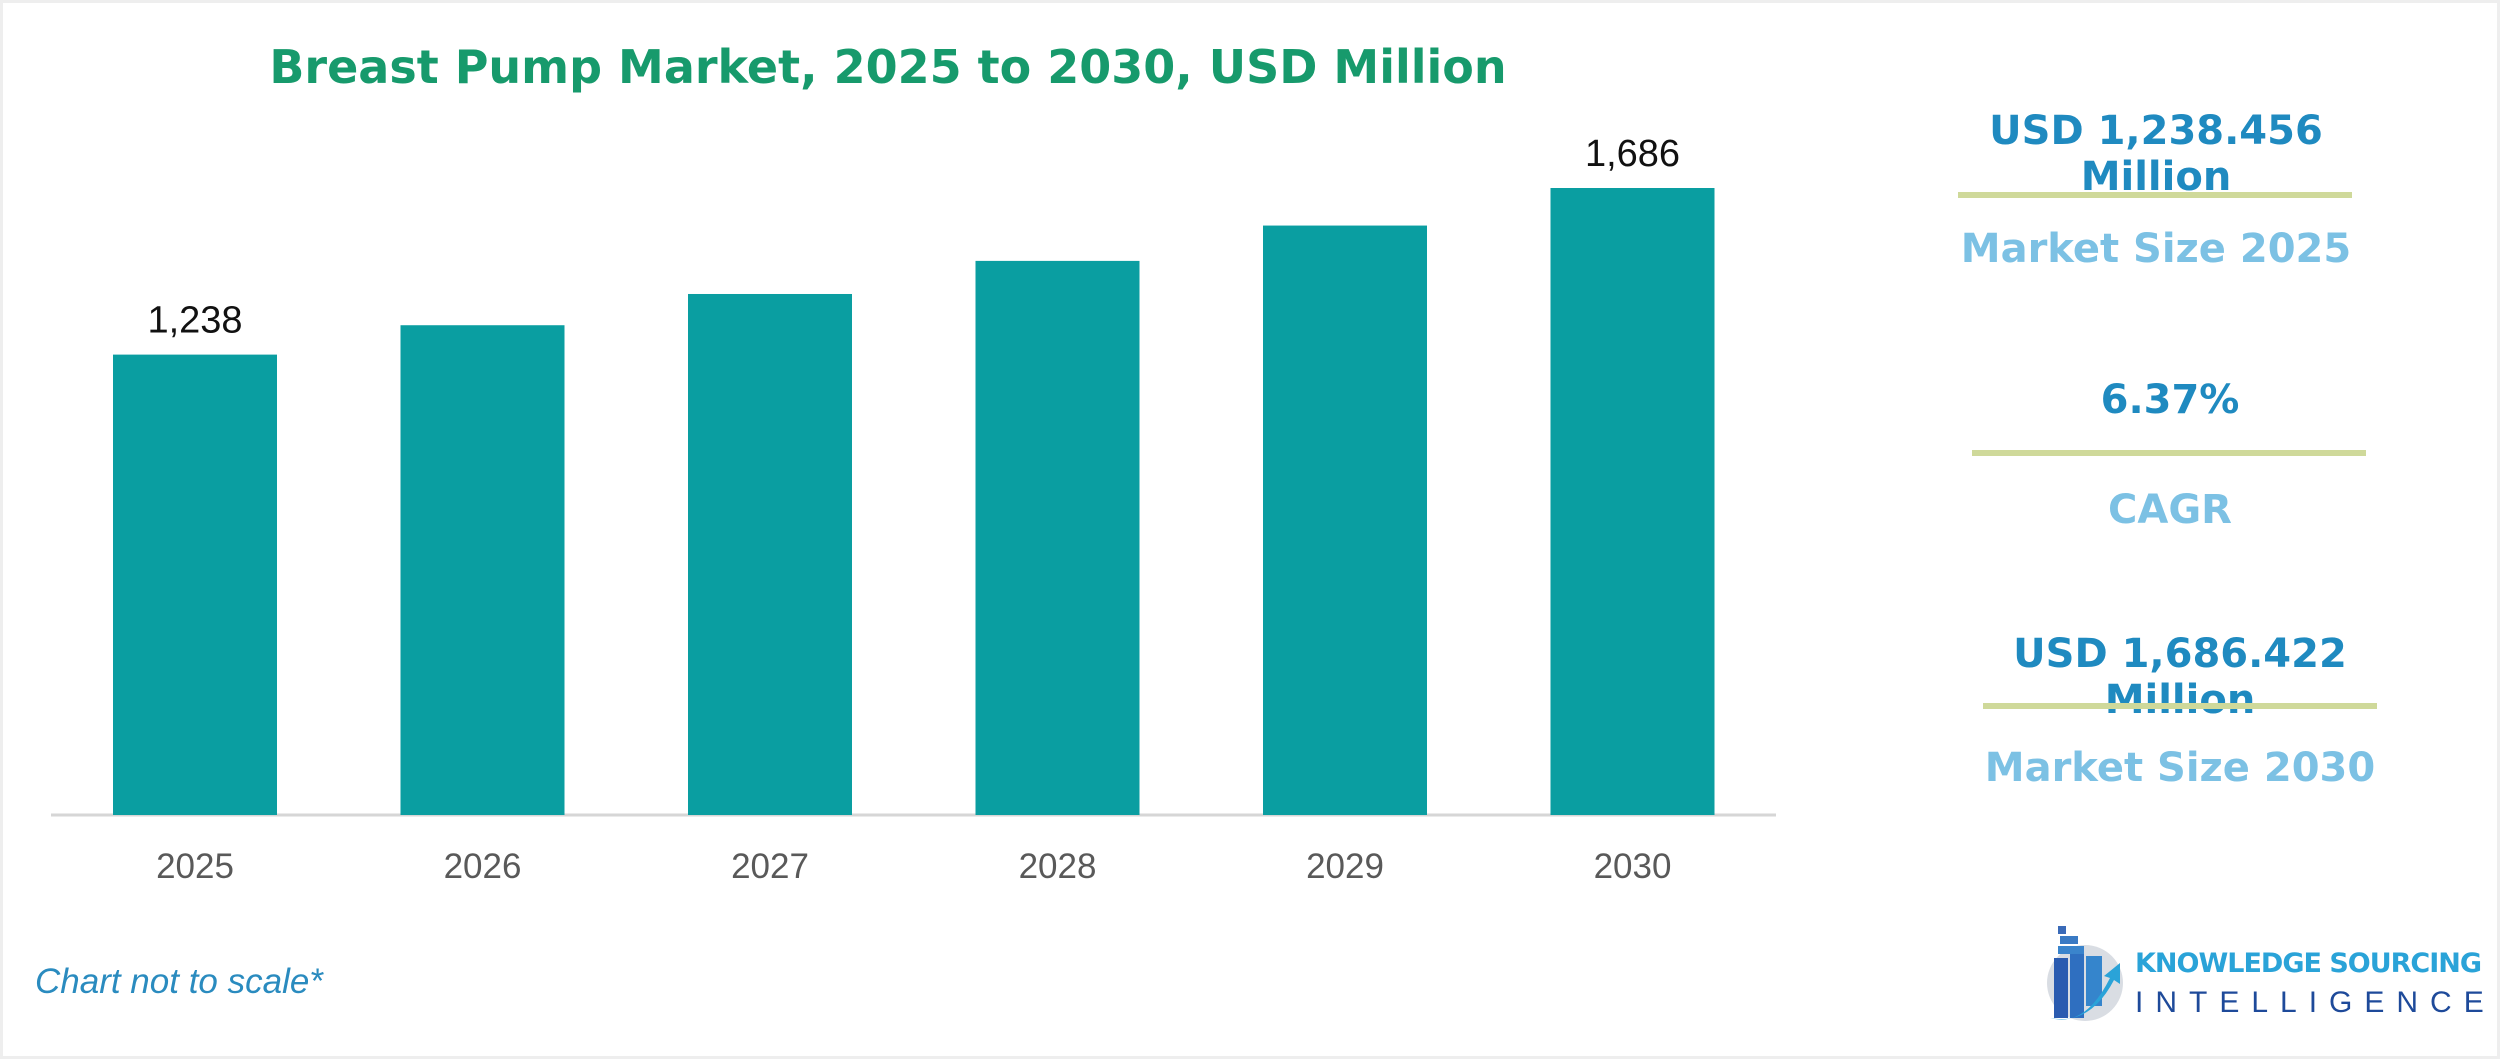  Describe the element at coordinates (482, 570) in the screenshot. I see `bar-2026` at that location.